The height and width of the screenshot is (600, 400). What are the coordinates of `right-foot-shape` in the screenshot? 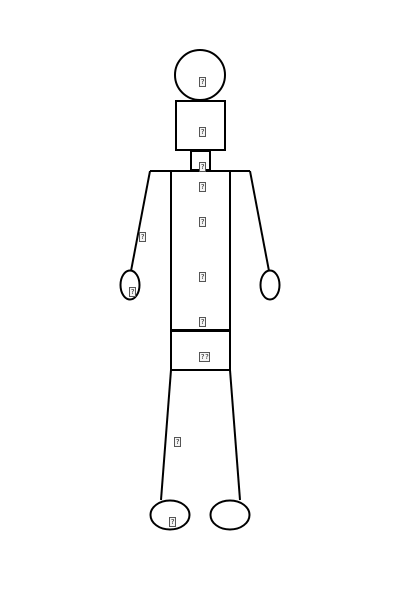 It's located at (170, 515).